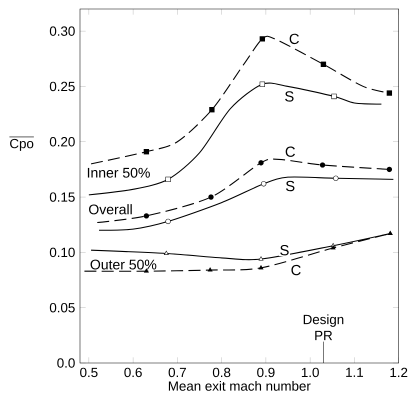 The width and height of the screenshot is (411, 405). I want to click on x-tick-label: 0.5, so click(89, 373).